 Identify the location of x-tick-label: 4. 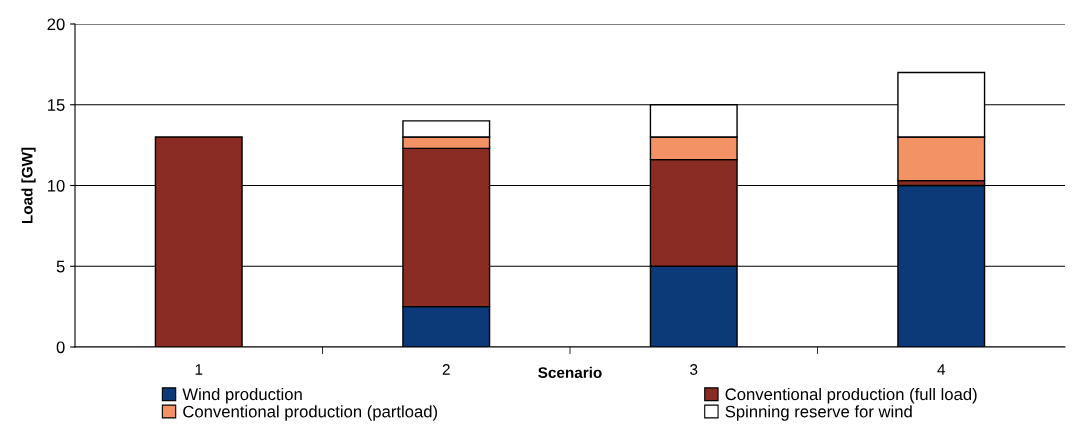
(941, 369).